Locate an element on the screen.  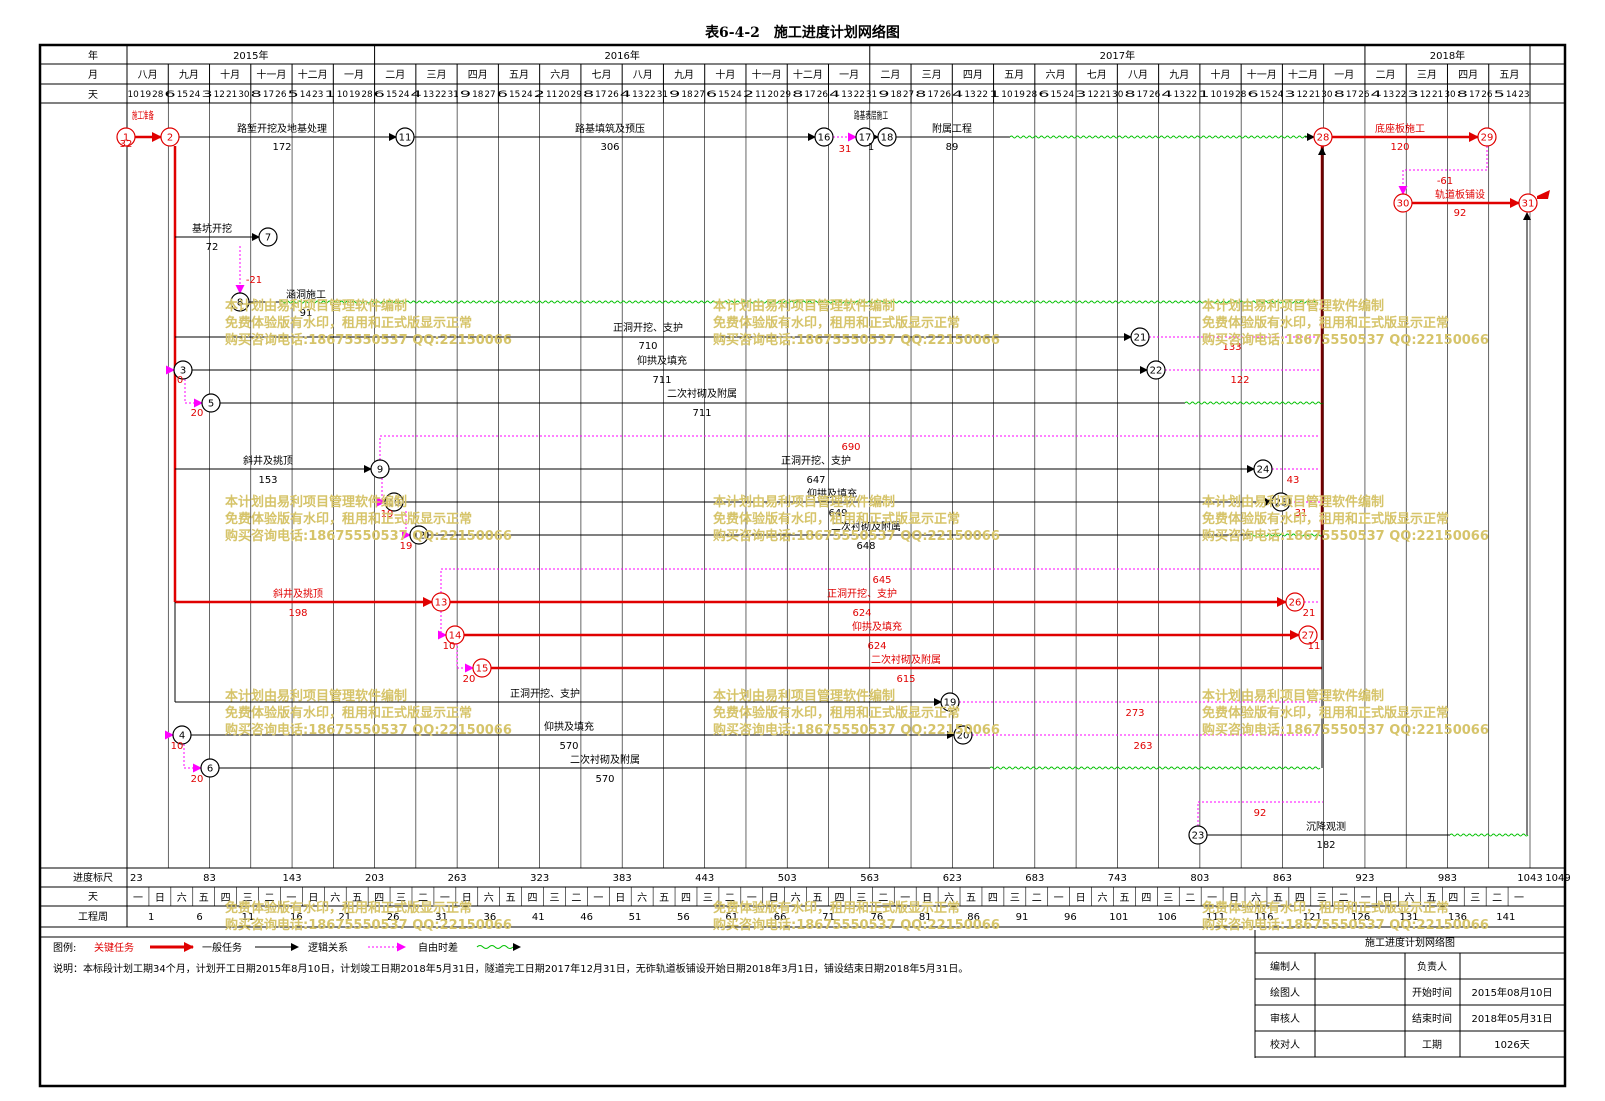
node-label-8: 8 is located at coordinates (240, 303).